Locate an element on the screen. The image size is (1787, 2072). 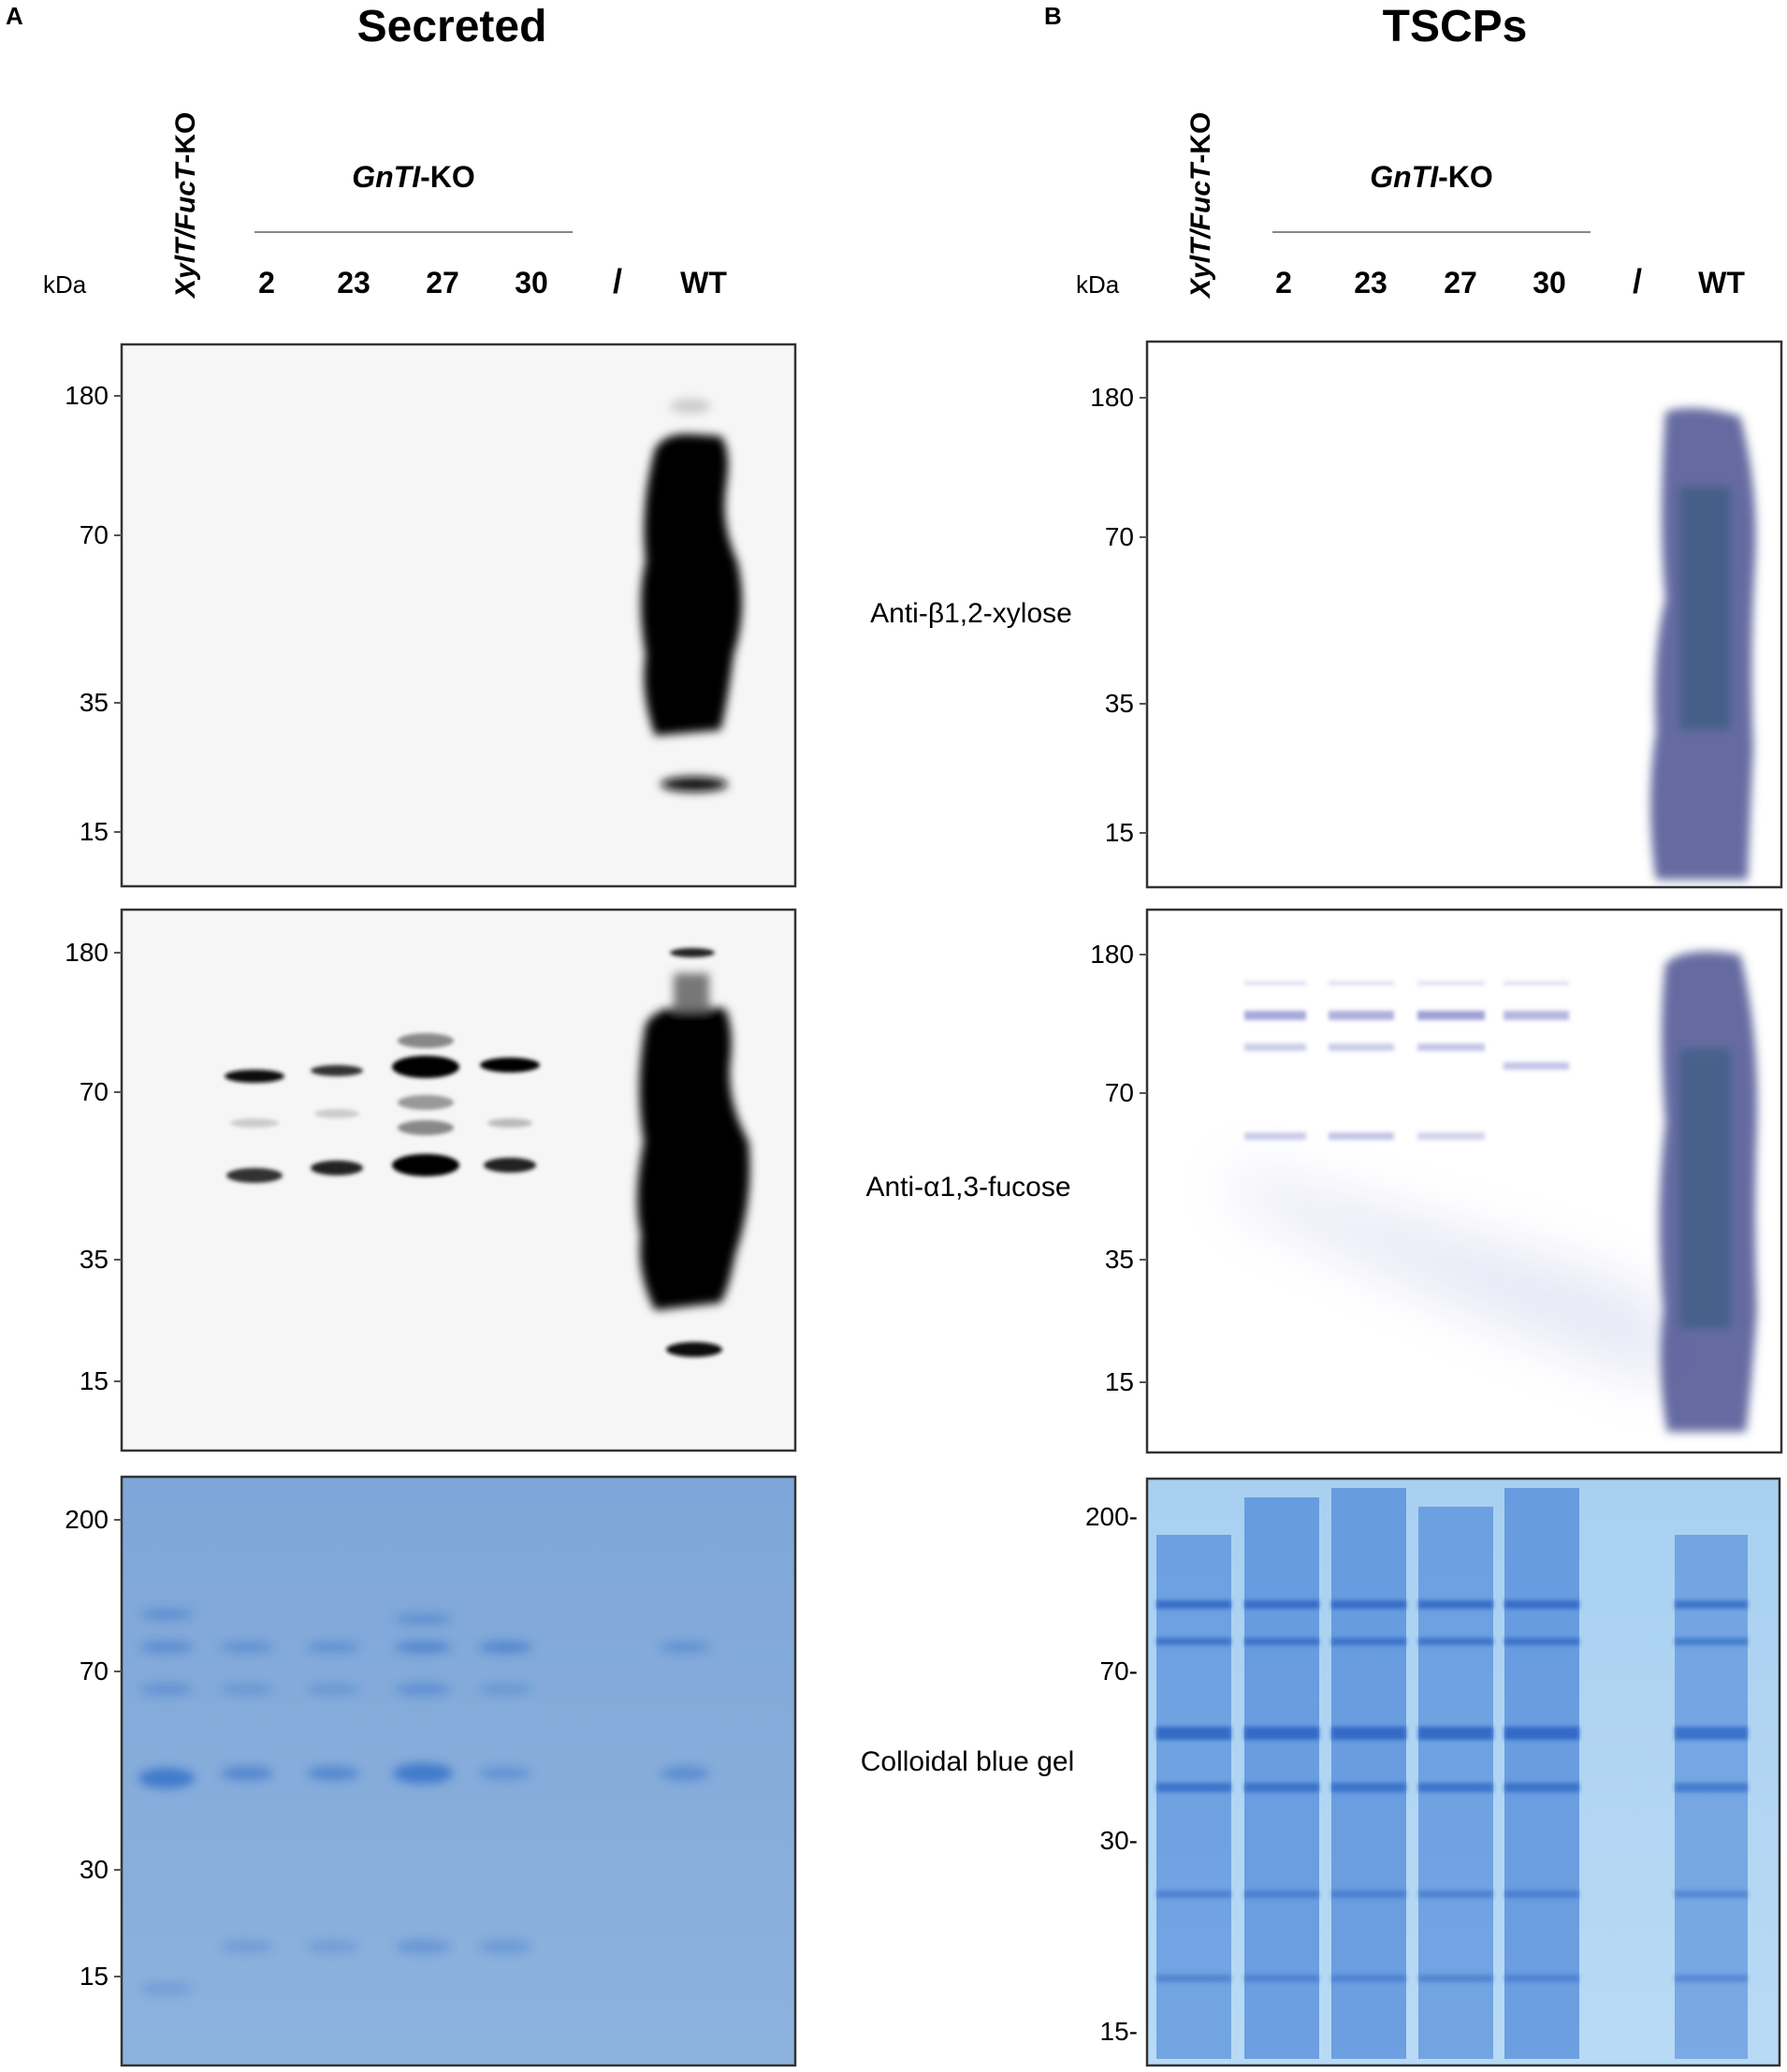
blot-b-xylose is located at coordinates (1464, 614).